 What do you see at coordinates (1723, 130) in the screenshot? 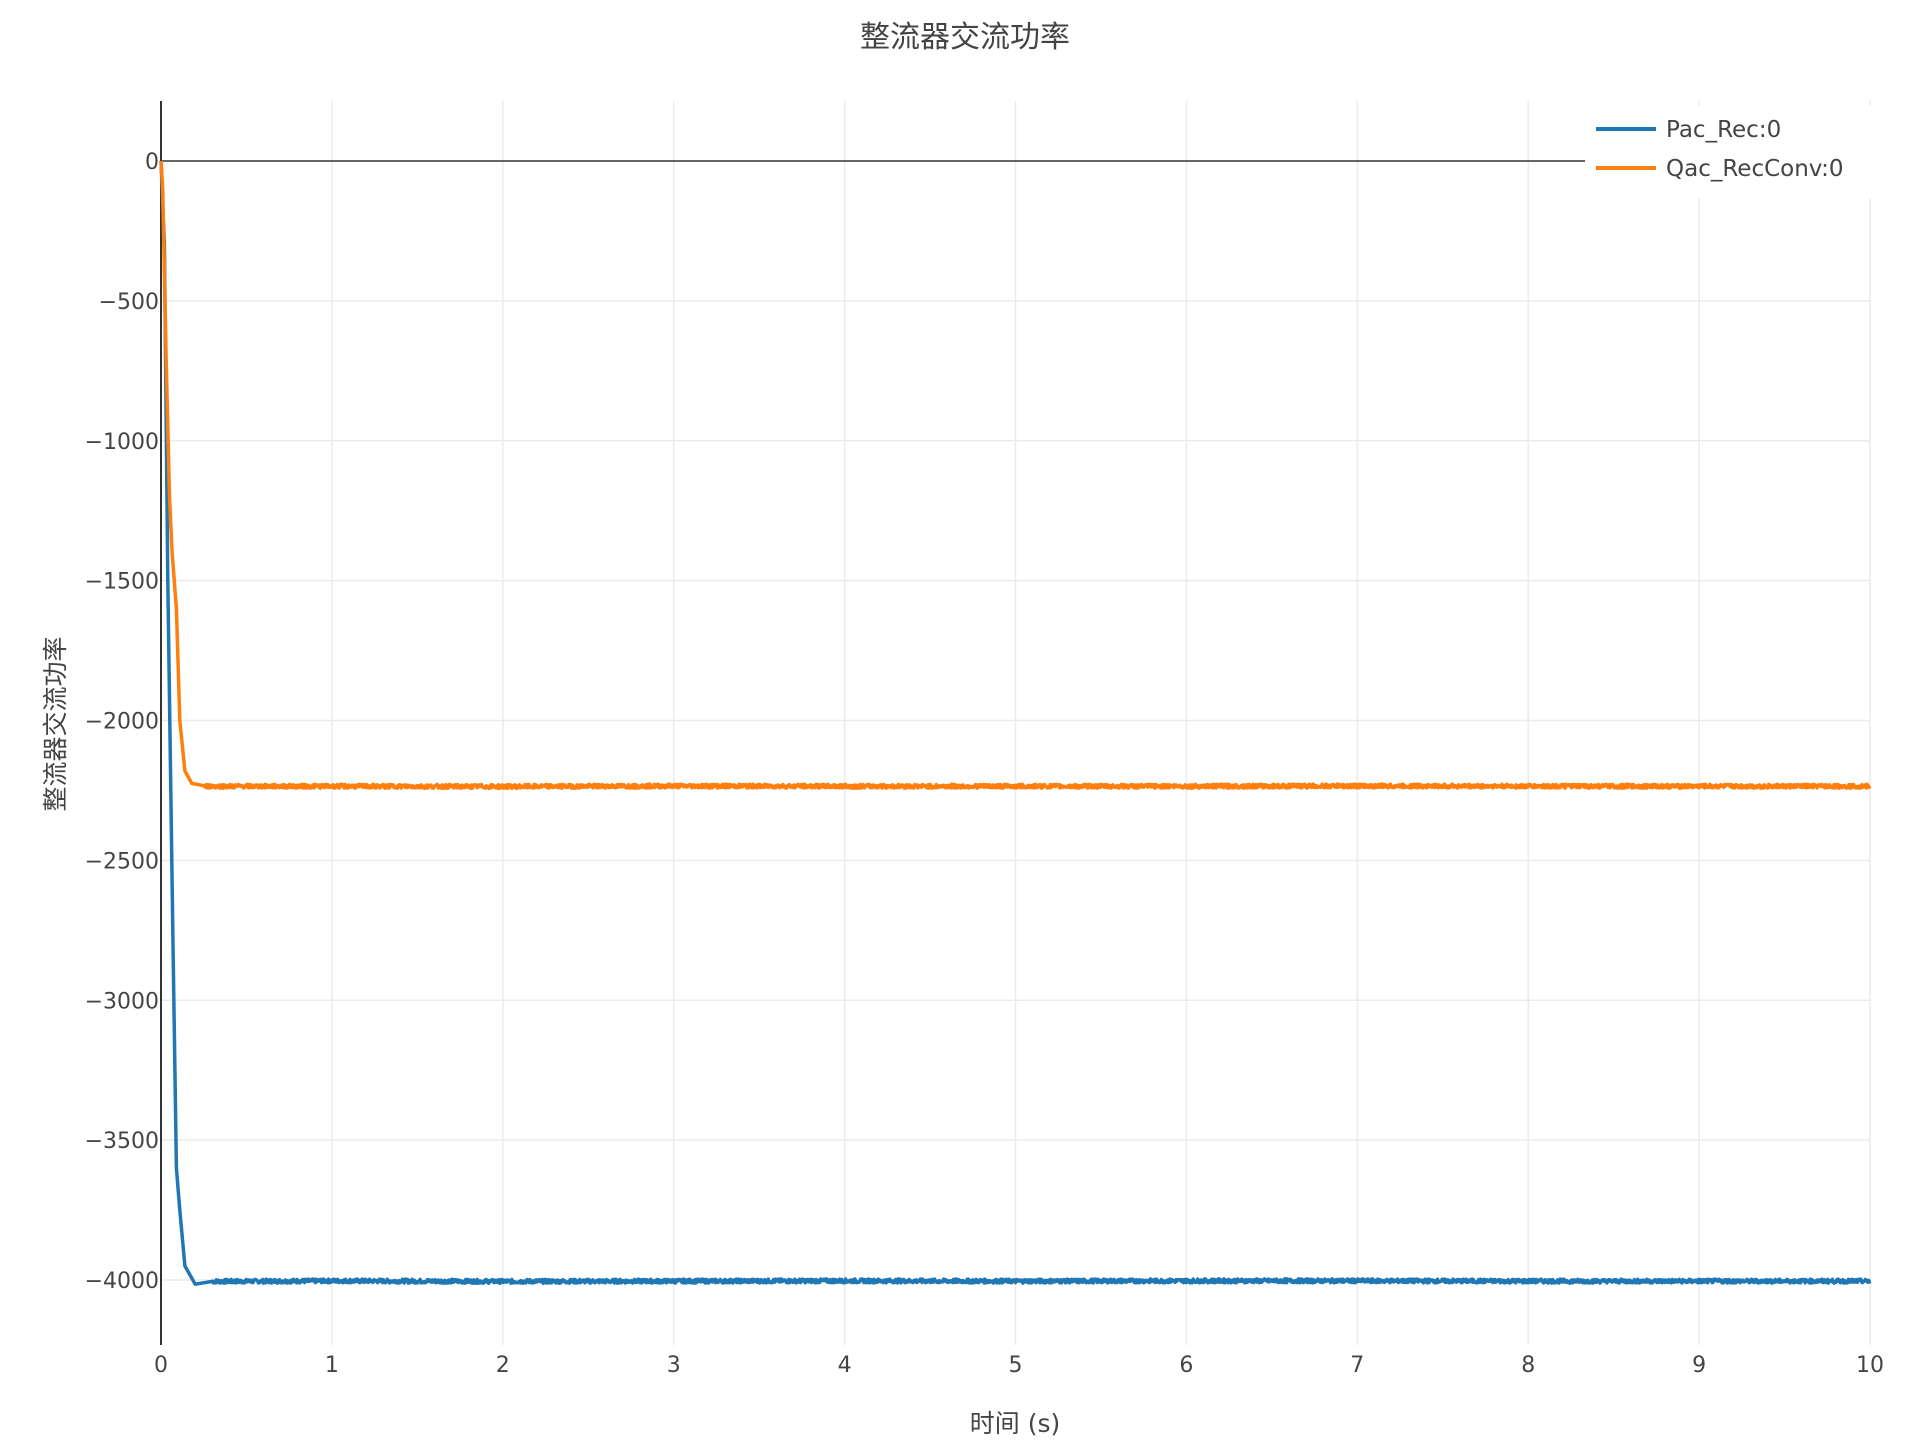
I see `legend-label-0: Pac_Rec:0` at bounding box center [1723, 130].